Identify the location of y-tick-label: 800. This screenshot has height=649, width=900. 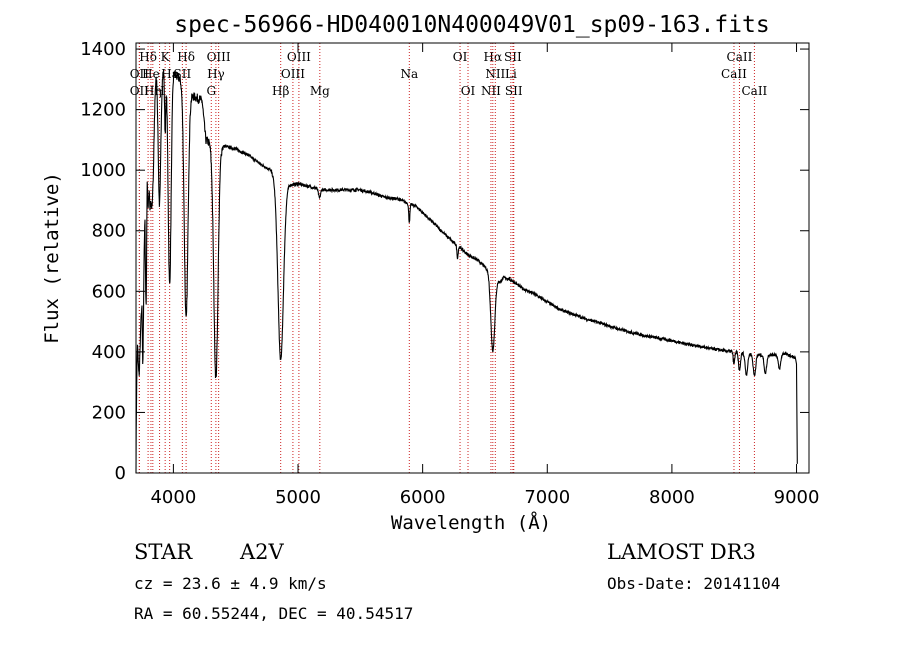
(109, 231).